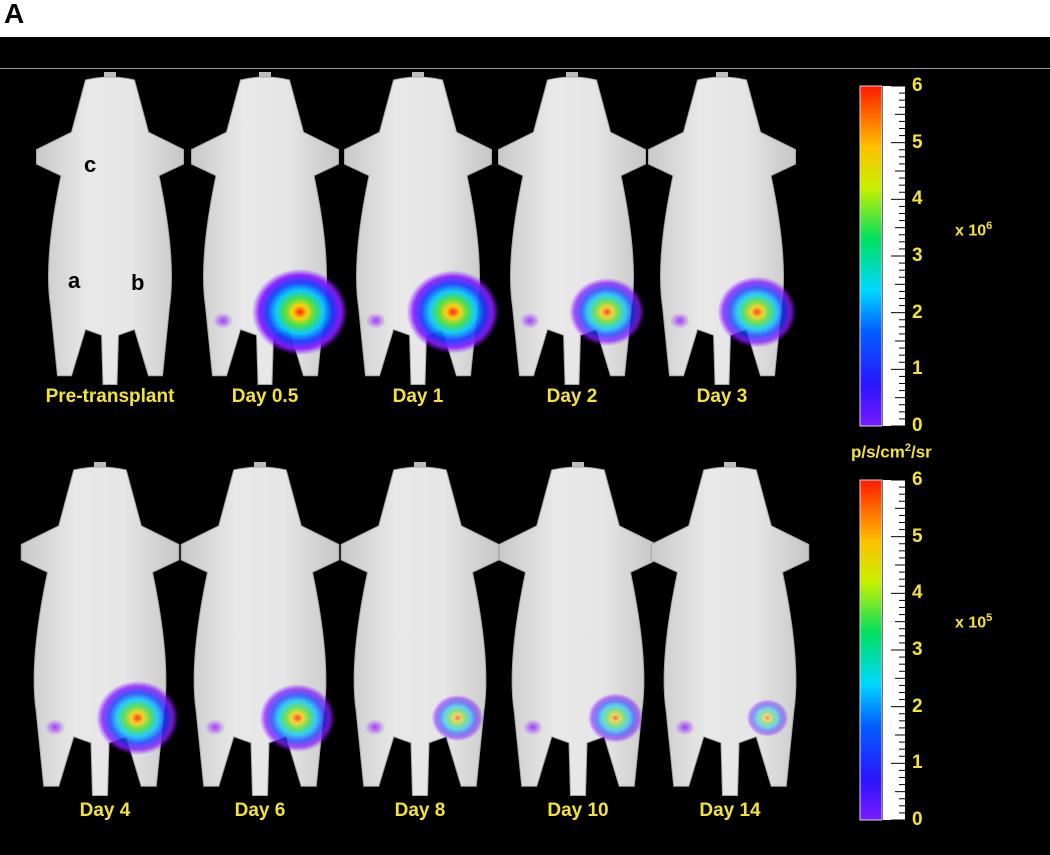 This screenshot has width=1050, height=855. What do you see at coordinates (917, 706) in the screenshot?
I see `colorbar-bottom-label-2: 2` at bounding box center [917, 706].